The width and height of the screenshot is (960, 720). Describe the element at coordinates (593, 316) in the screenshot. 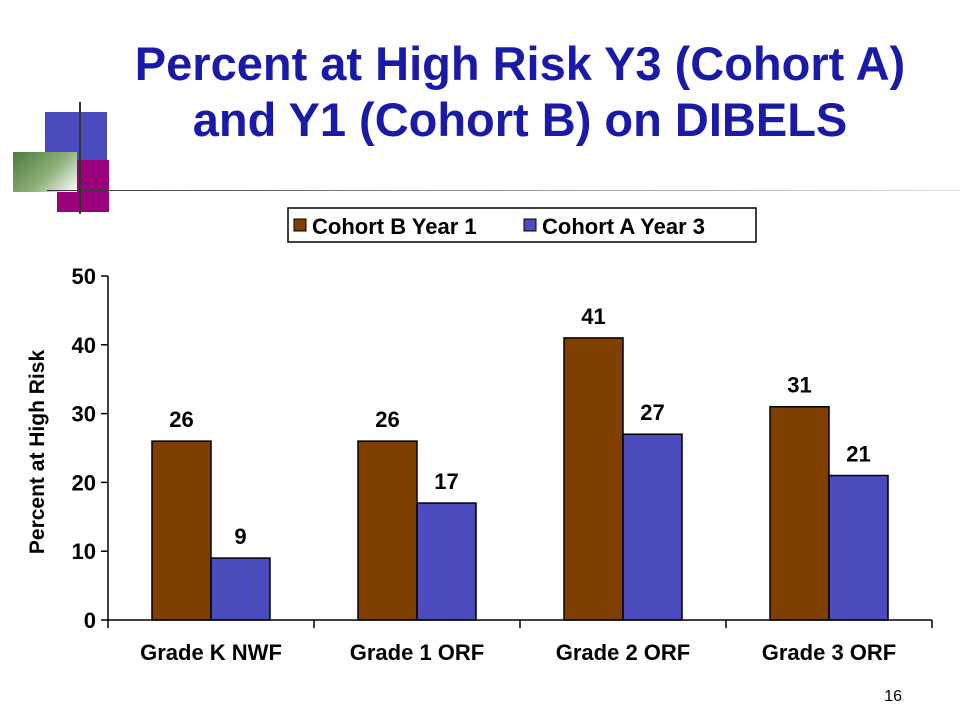

I see `data-label: 41` at that location.